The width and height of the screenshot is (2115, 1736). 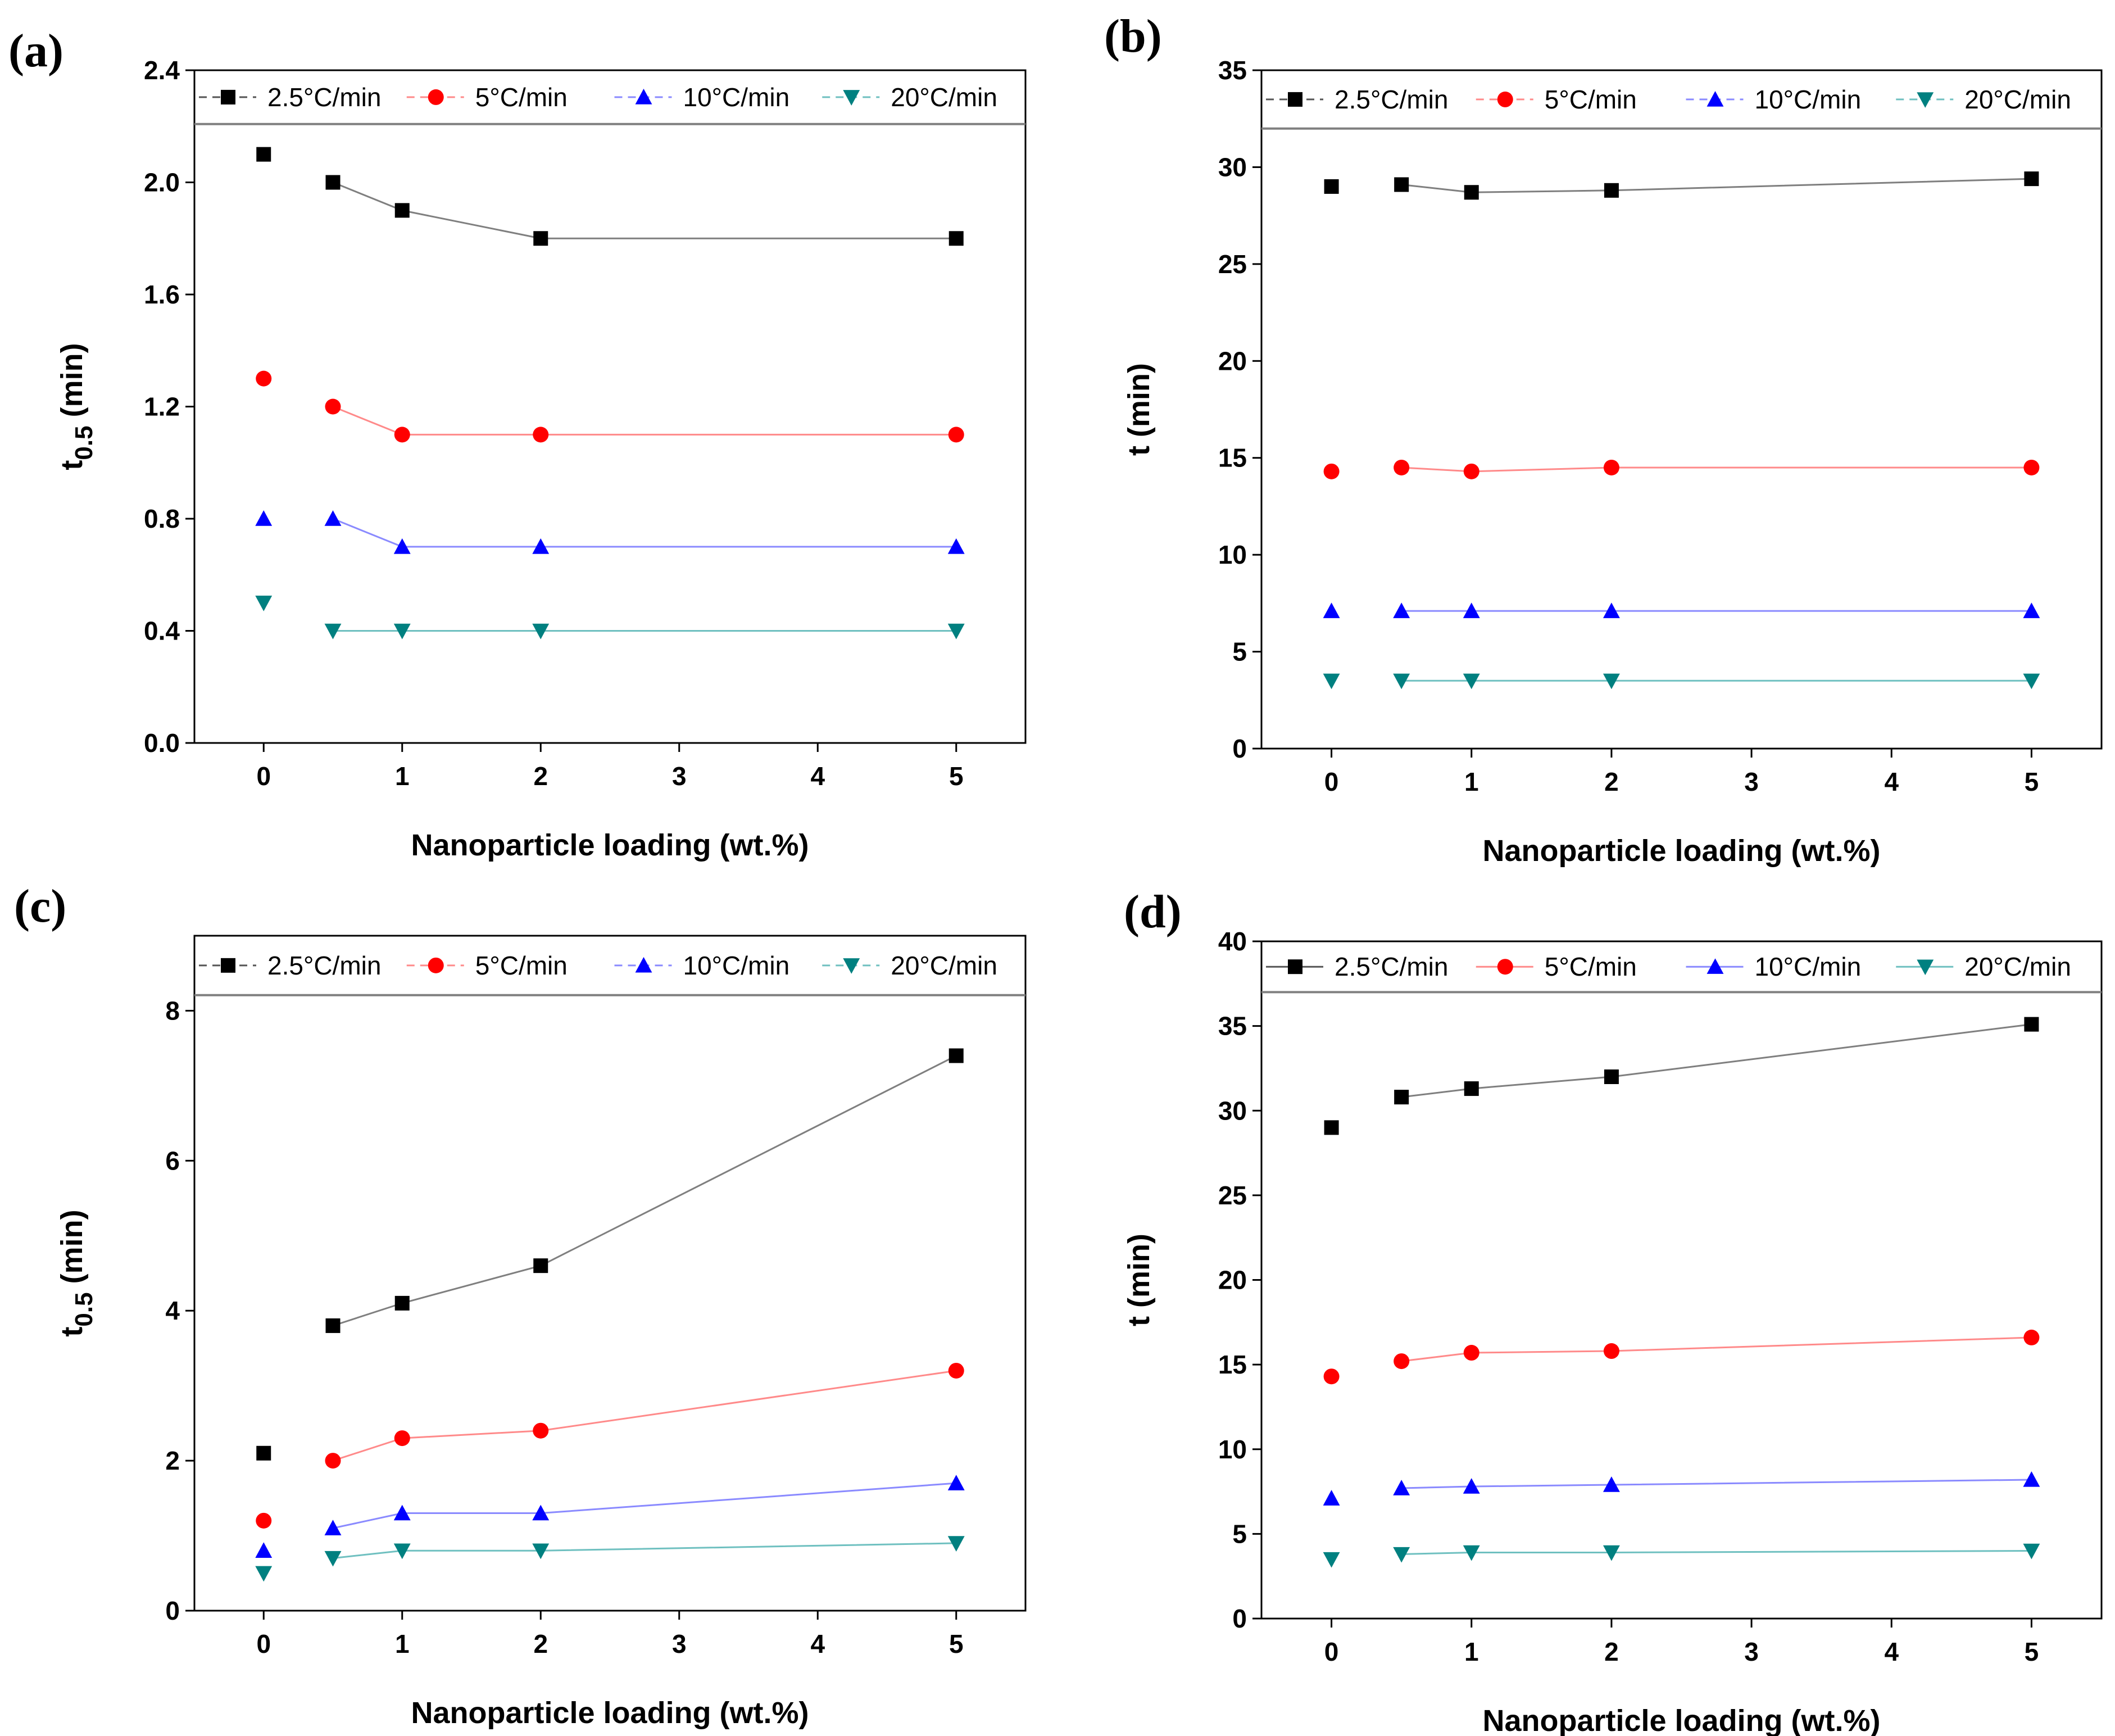 What do you see at coordinates (84, 1309) in the screenshot?
I see `y-axis-label-subscript: 0.5` at bounding box center [84, 1309].